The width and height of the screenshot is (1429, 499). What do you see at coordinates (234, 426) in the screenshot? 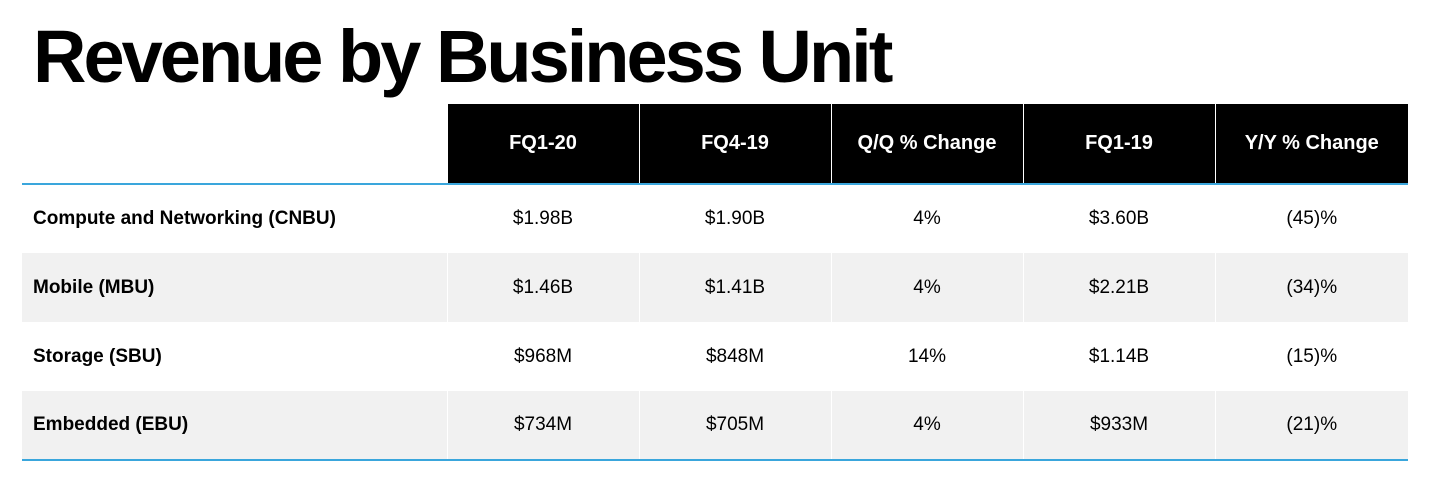
I see `row-label: Embedded (EBU)` at bounding box center [234, 426].